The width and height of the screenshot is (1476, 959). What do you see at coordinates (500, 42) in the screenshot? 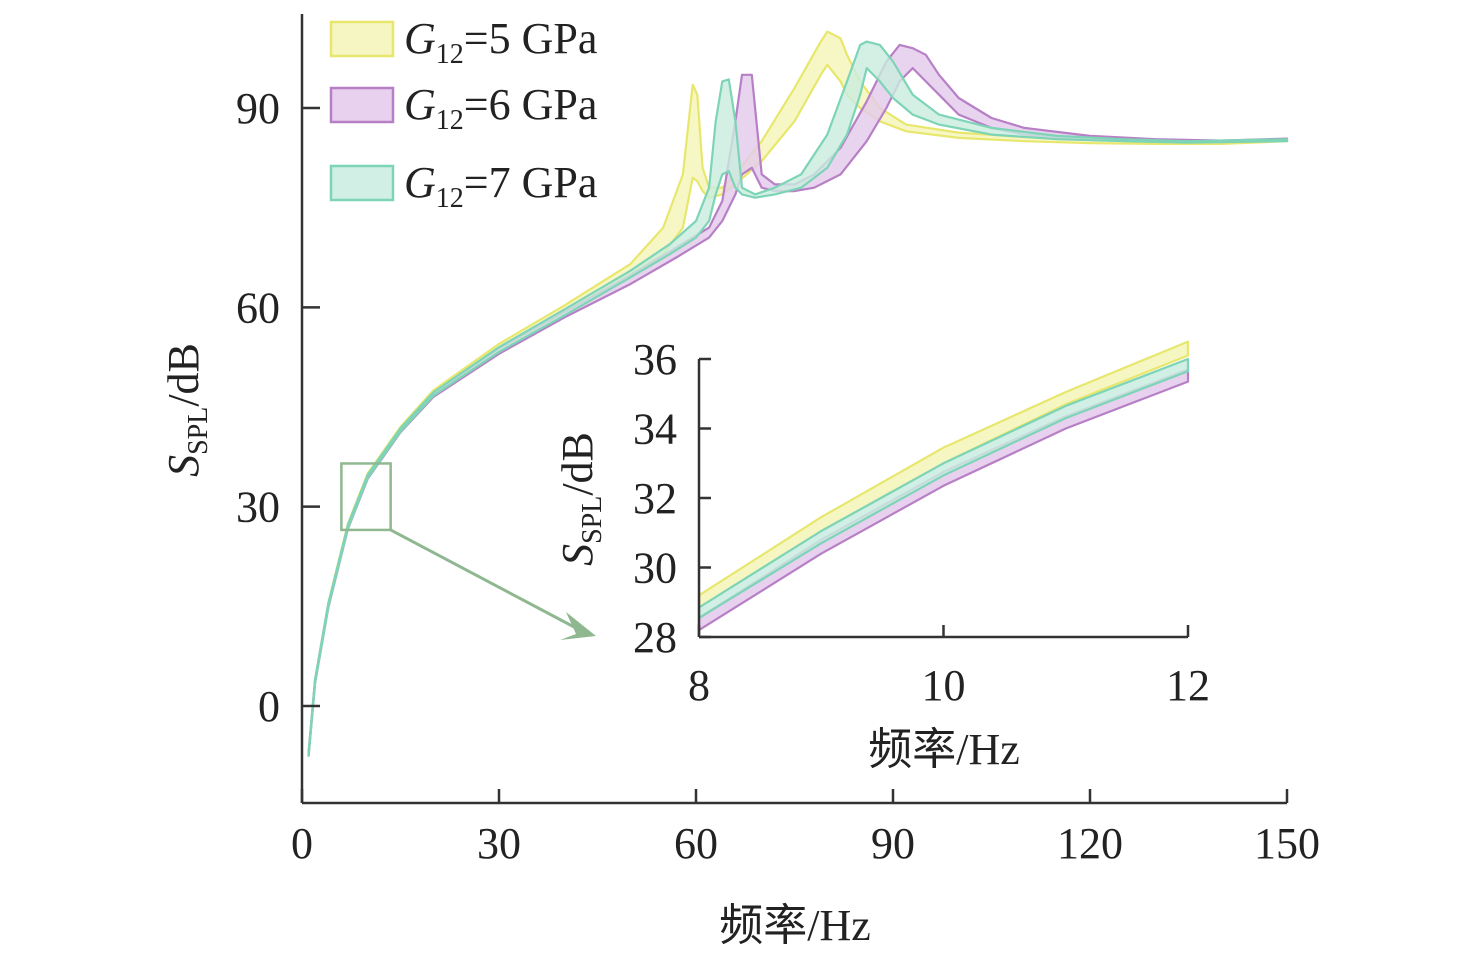
I see `legend-label-1: G12=5 GPa` at bounding box center [500, 42].